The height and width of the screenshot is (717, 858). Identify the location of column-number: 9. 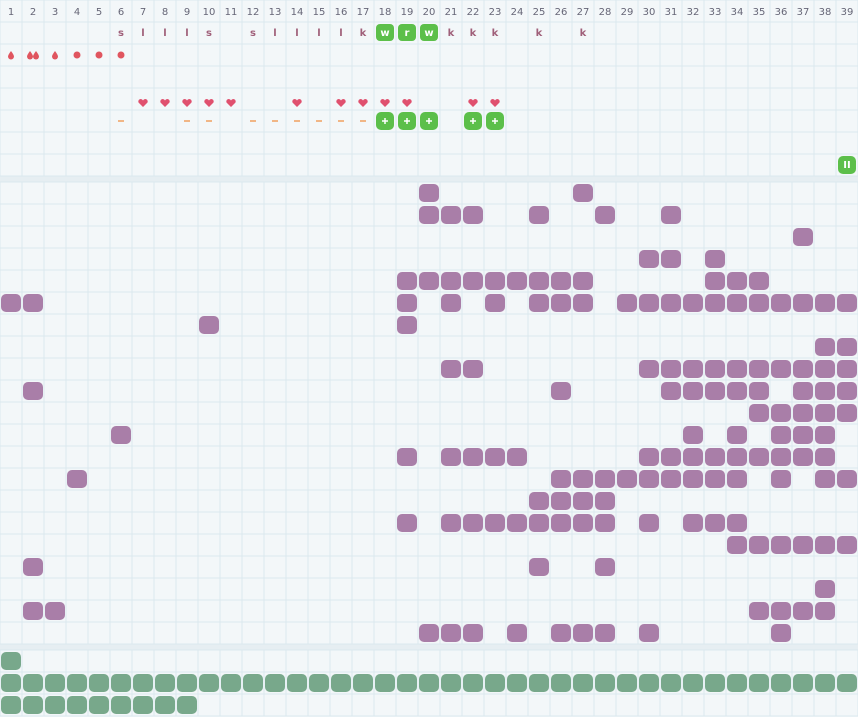
(187, 12).